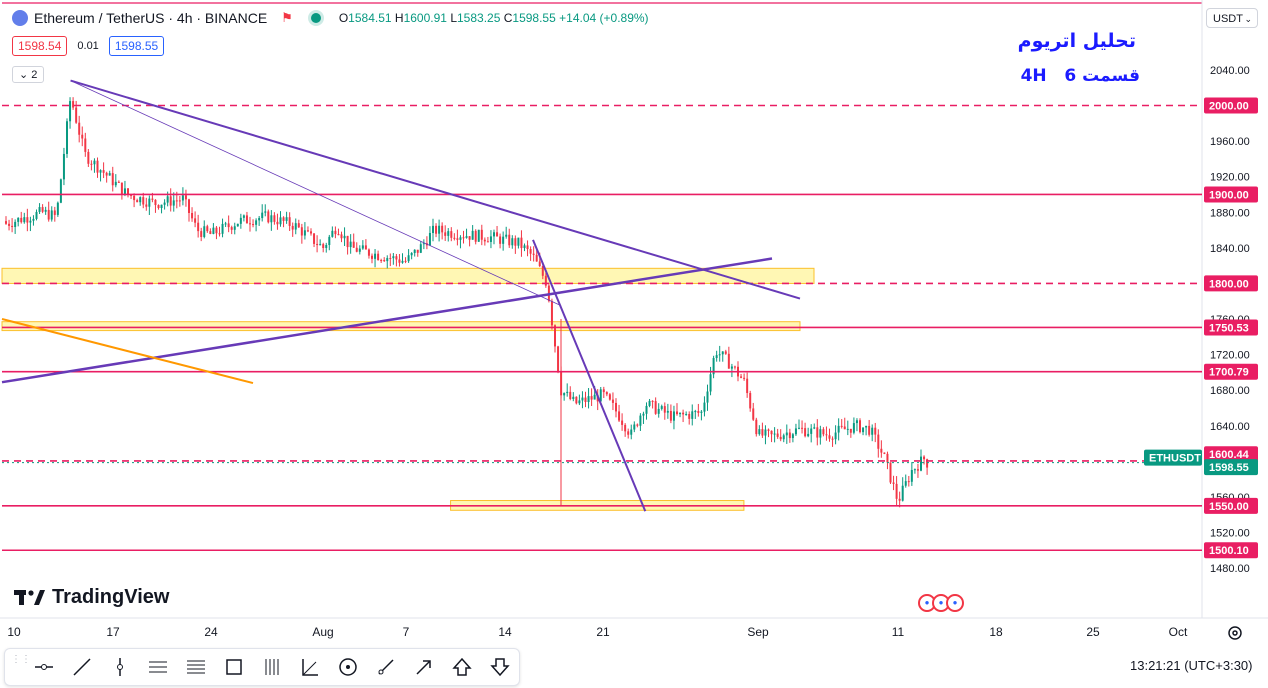 The image size is (1268, 688). What do you see at coordinates (955, 603) in the screenshot?
I see `event-flag-icon: ●` at bounding box center [955, 603].